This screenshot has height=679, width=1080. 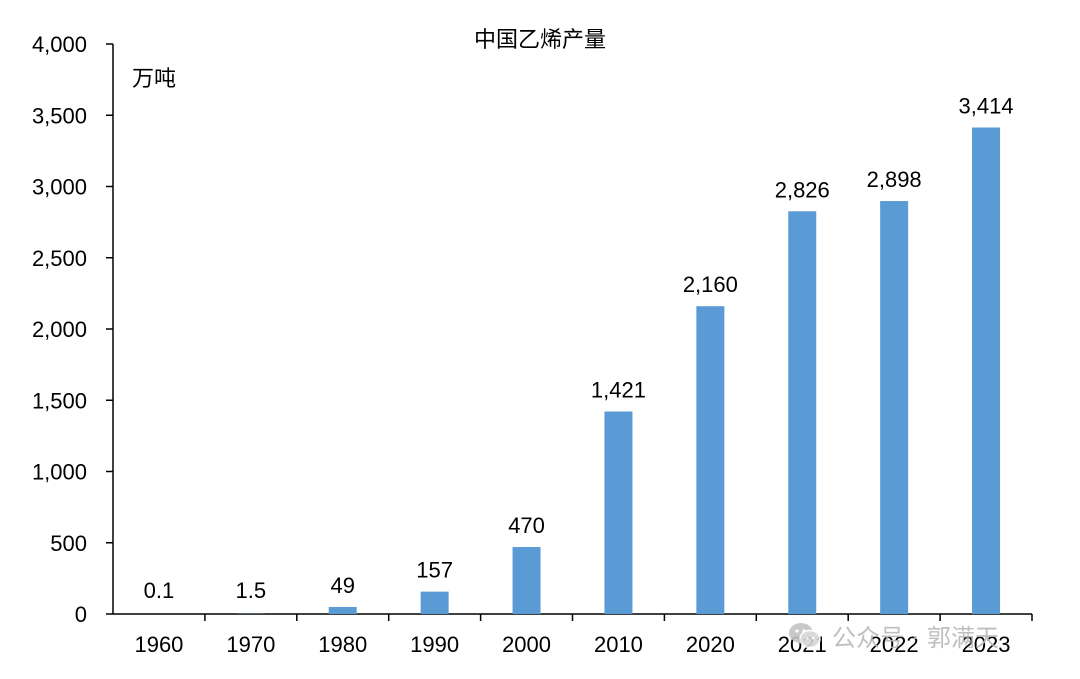 I want to click on y-tick-label: 3,000, so click(x=59, y=187).